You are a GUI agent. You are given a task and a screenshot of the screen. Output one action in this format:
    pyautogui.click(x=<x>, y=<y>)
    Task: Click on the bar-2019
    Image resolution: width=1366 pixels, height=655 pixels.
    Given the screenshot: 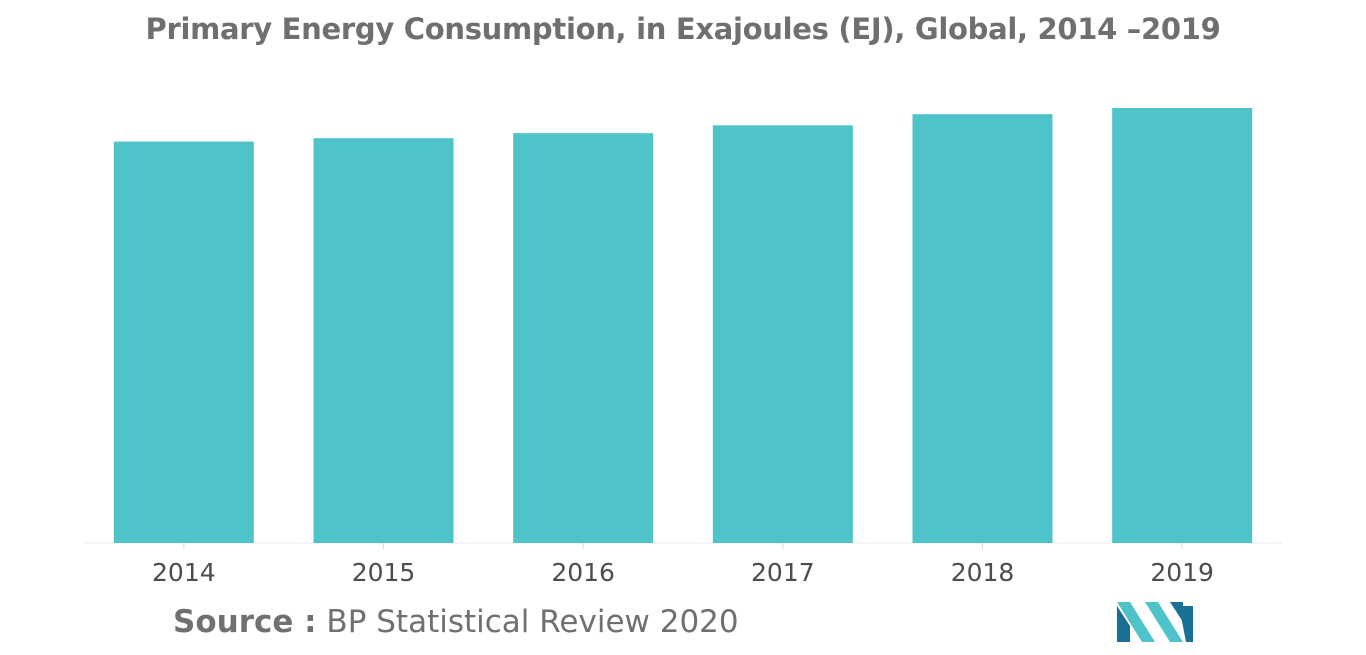 What is the action you would take?
    pyautogui.click(x=1182, y=325)
    